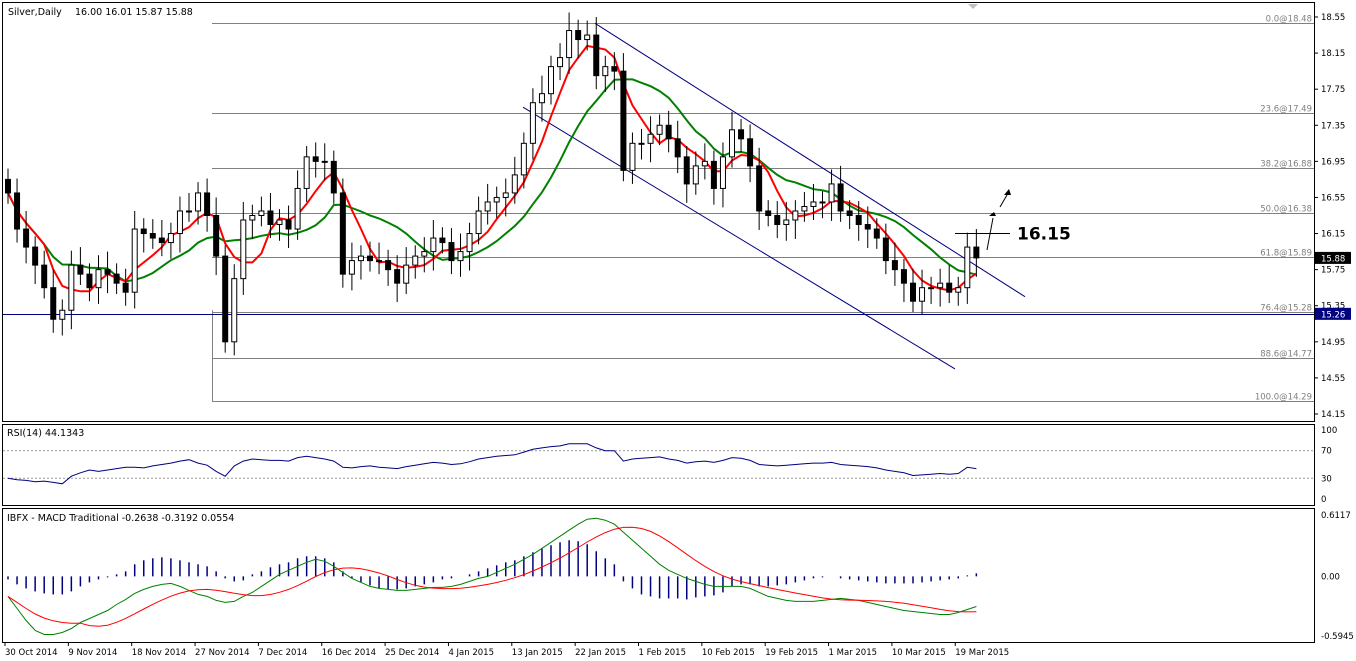 This screenshot has height=661, width=1356. I want to click on price-tick-label: 15.75, so click(1333, 271).